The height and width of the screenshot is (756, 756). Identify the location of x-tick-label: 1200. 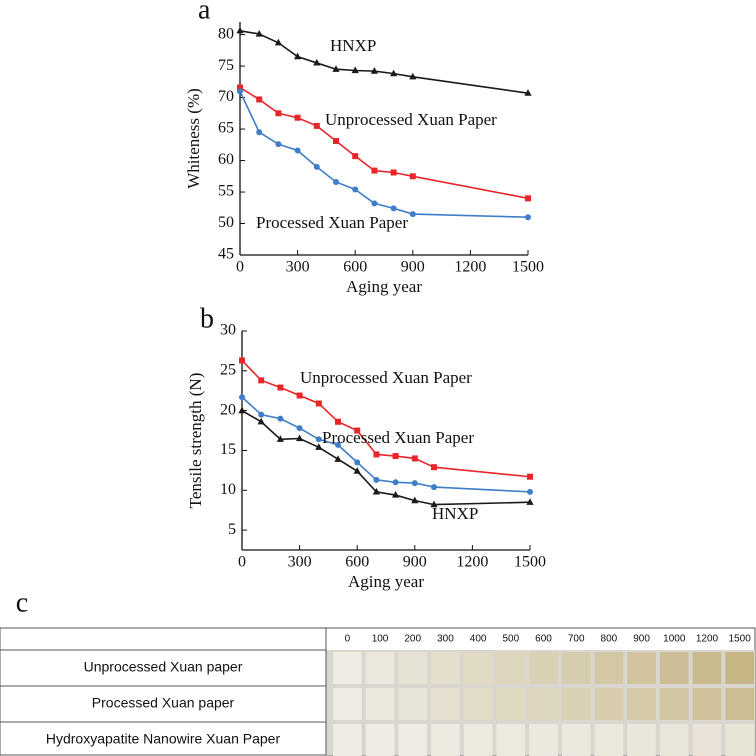
(470, 267).